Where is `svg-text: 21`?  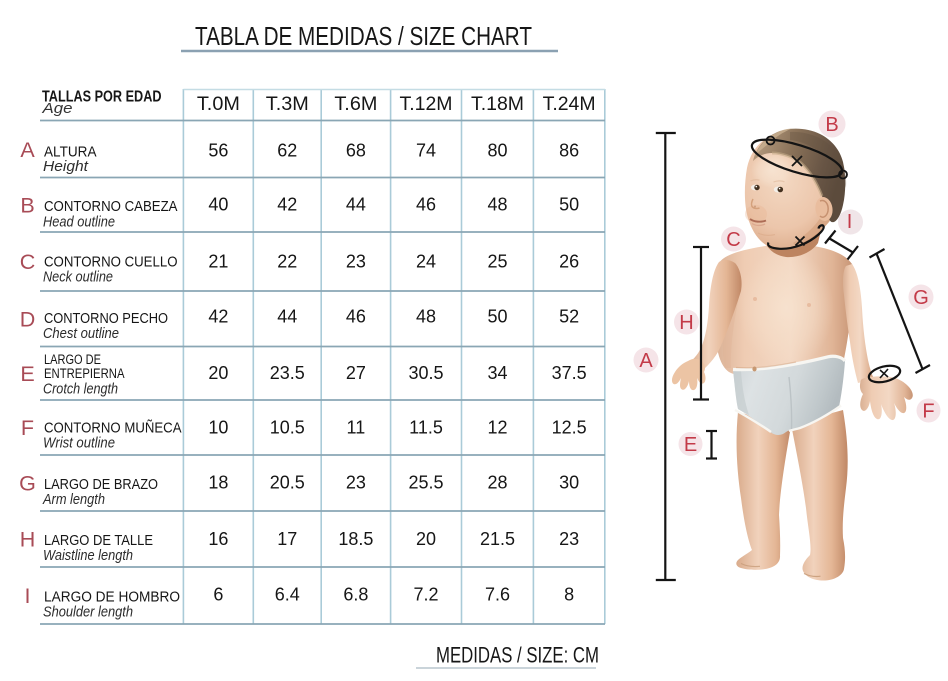
svg-text: 21 is located at coordinates (218, 262).